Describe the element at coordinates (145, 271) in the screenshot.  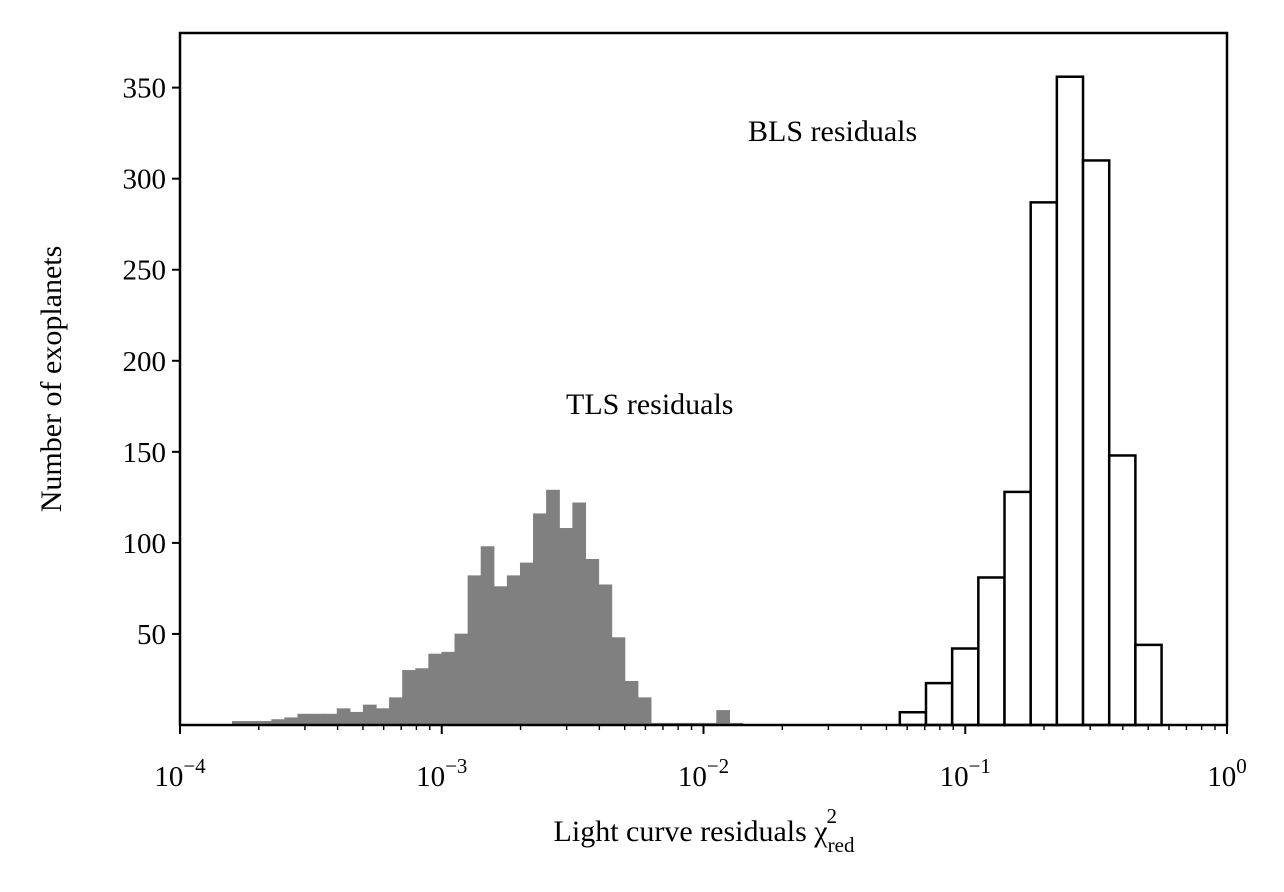
I see `y-tick-label: 250` at that location.